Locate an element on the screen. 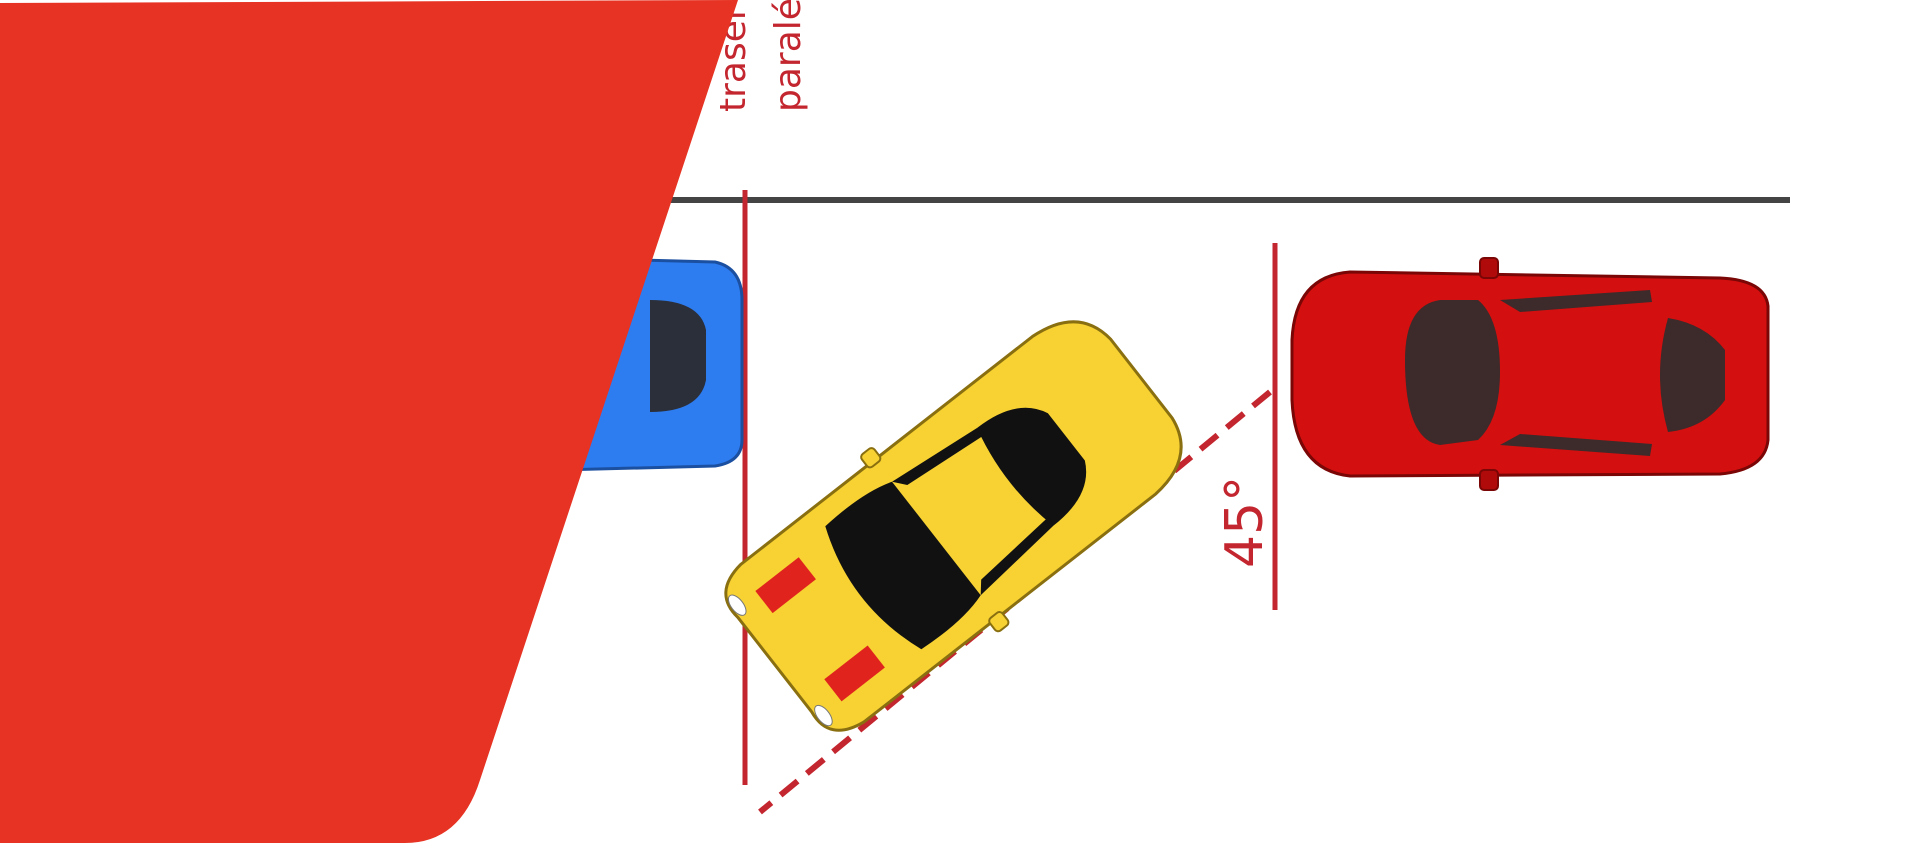  yellow-car-icon is located at coordinates (953, 526).